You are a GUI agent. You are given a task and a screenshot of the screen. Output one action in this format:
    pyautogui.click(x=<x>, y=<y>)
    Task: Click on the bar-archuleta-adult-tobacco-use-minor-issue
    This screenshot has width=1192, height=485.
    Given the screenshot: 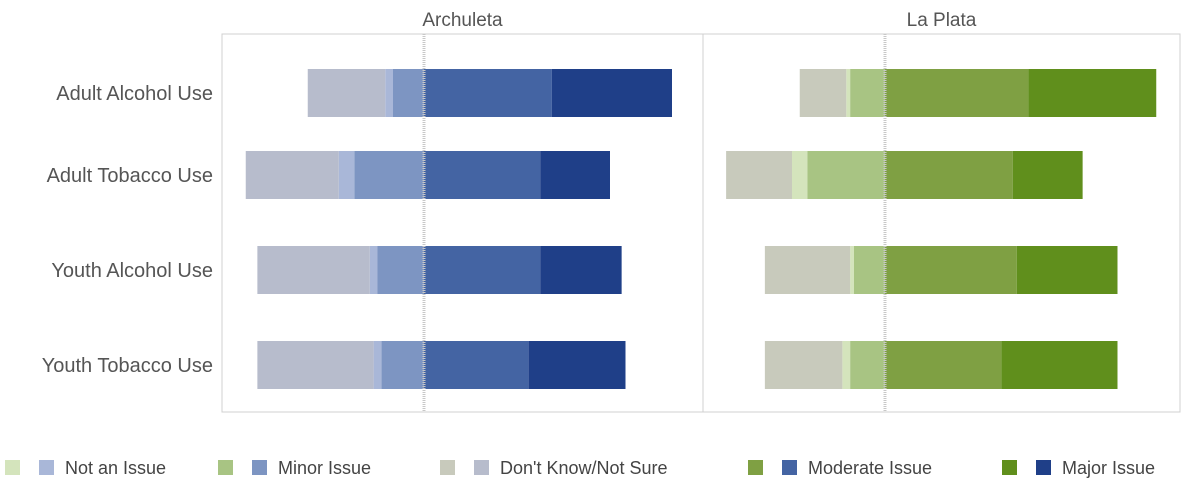 What is the action you would take?
    pyautogui.click(x=389, y=175)
    